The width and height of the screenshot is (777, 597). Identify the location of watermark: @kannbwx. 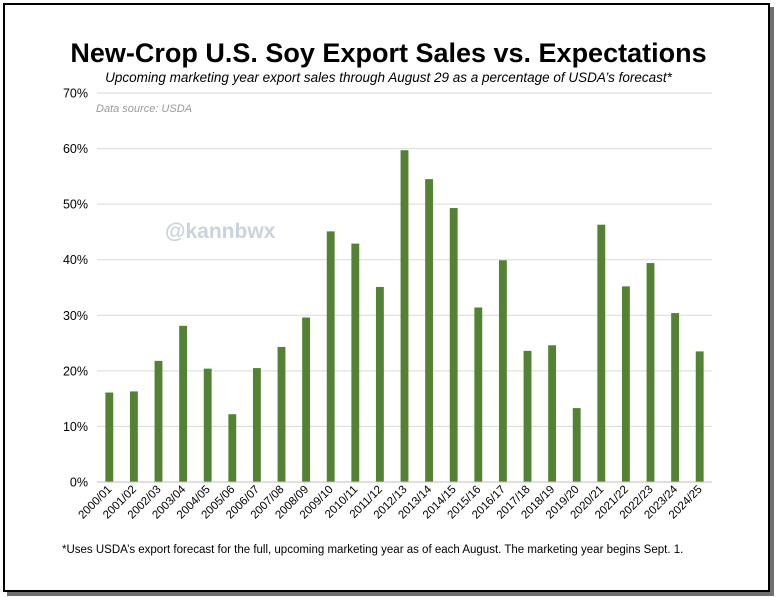
(220, 231).